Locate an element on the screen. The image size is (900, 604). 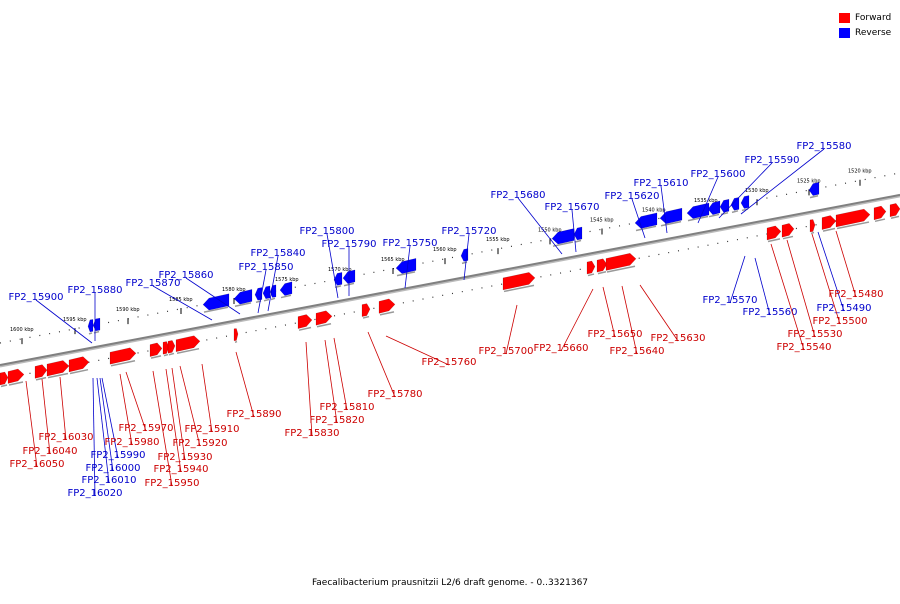
forward-gene-label: FP2_15930 is located at coordinates (185, 457).